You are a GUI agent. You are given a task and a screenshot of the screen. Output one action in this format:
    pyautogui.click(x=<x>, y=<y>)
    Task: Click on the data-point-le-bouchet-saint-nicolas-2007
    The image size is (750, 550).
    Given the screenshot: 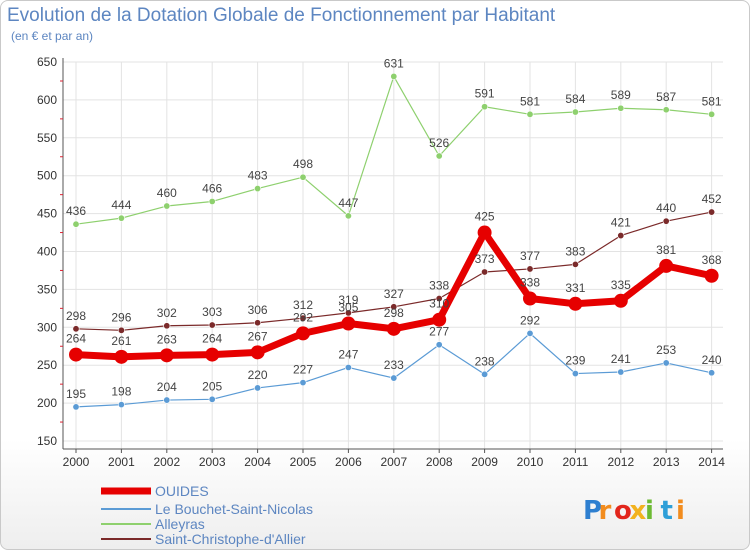 What is the action you would take?
    pyautogui.click(x=394, y=378)
    